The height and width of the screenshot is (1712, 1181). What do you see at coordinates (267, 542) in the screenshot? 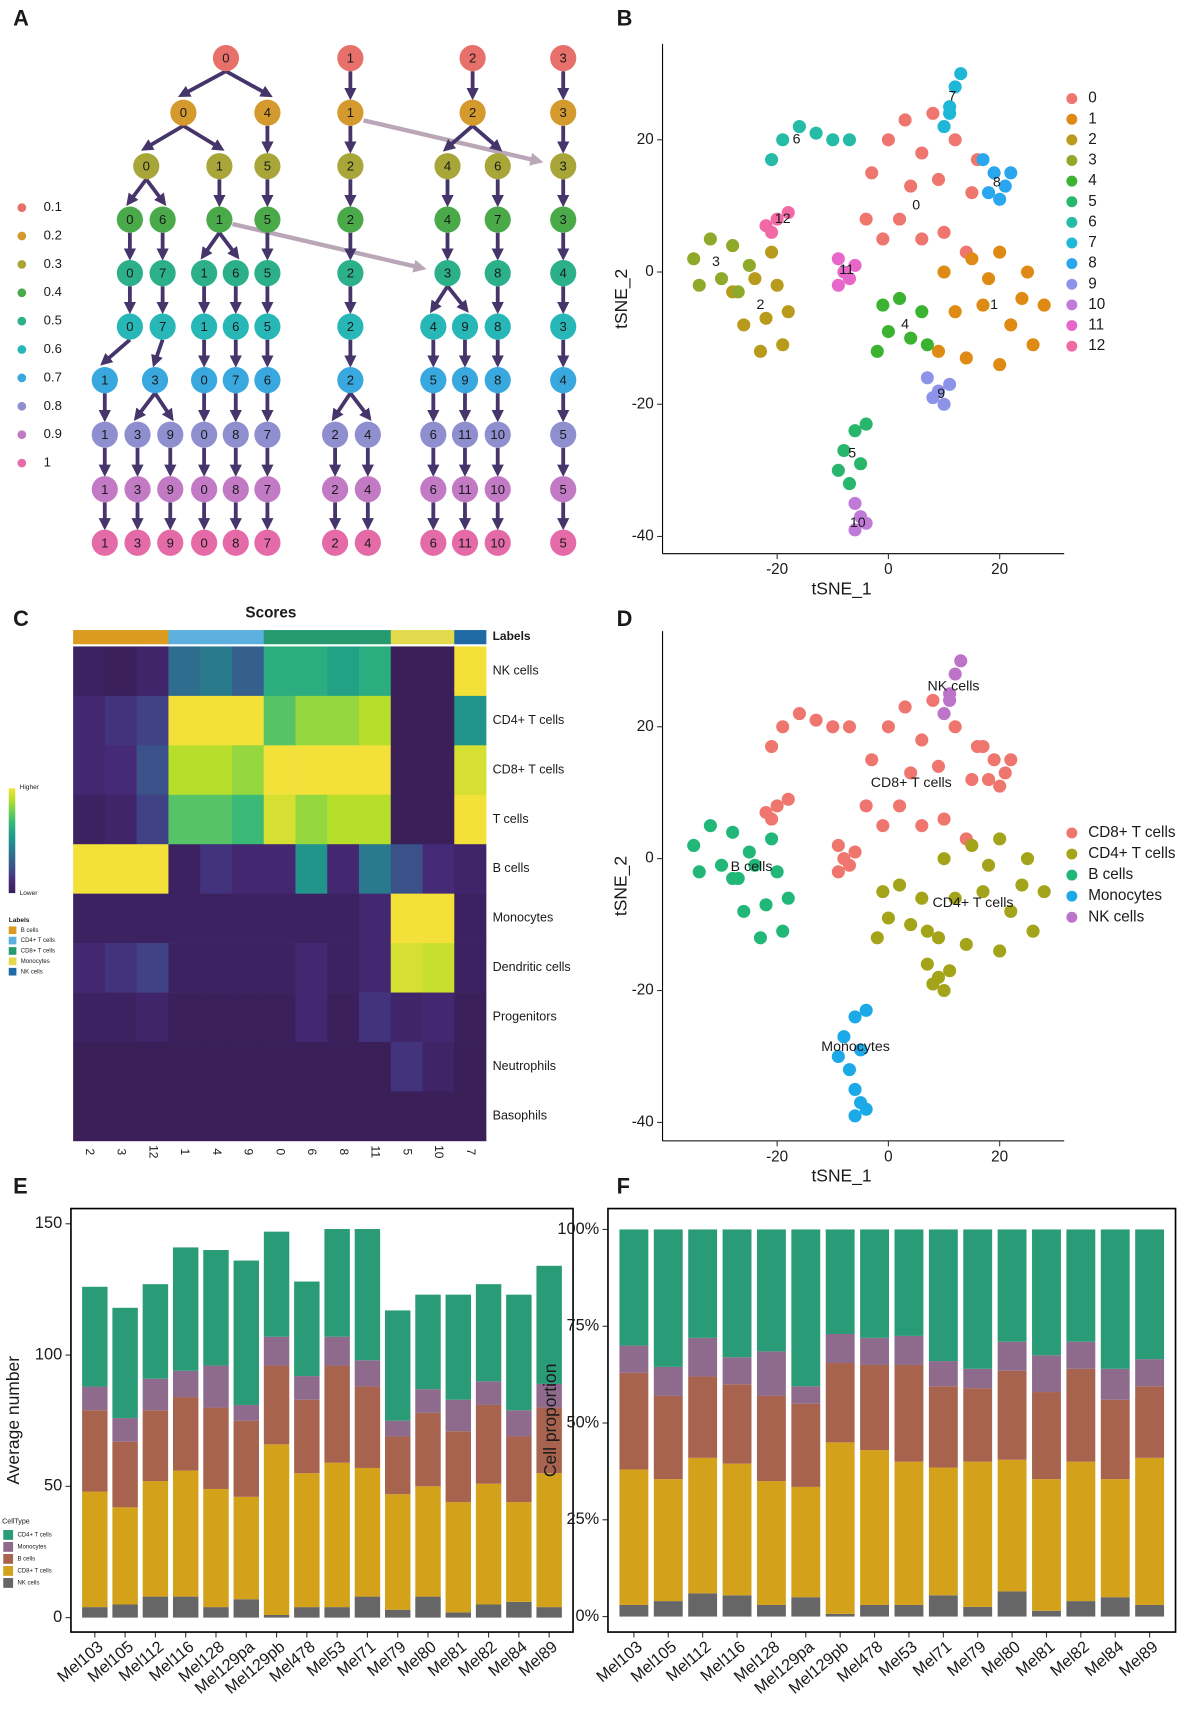
I see `node-label: 7` at bounding box center [267, 542].